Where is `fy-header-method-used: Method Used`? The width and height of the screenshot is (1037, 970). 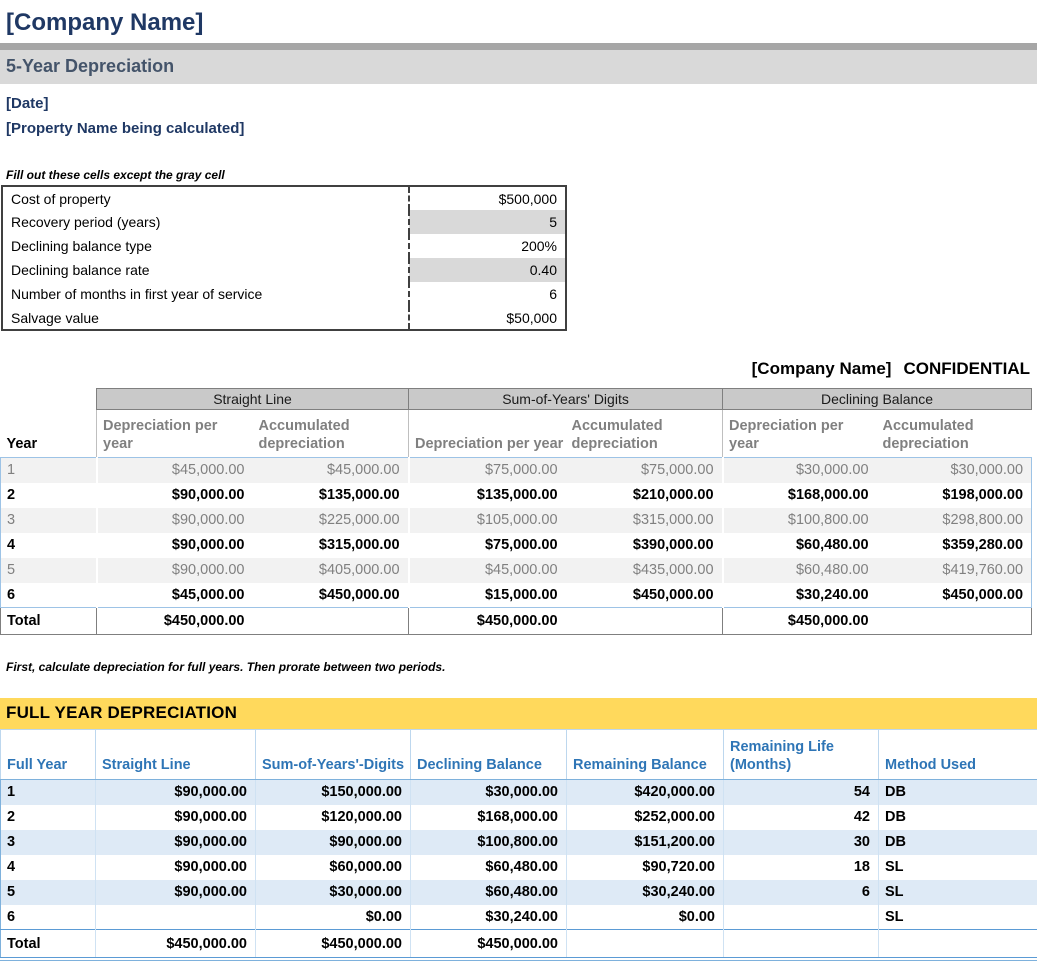 fy-header-method-used: Method Used is located at coordinates (957, 754).